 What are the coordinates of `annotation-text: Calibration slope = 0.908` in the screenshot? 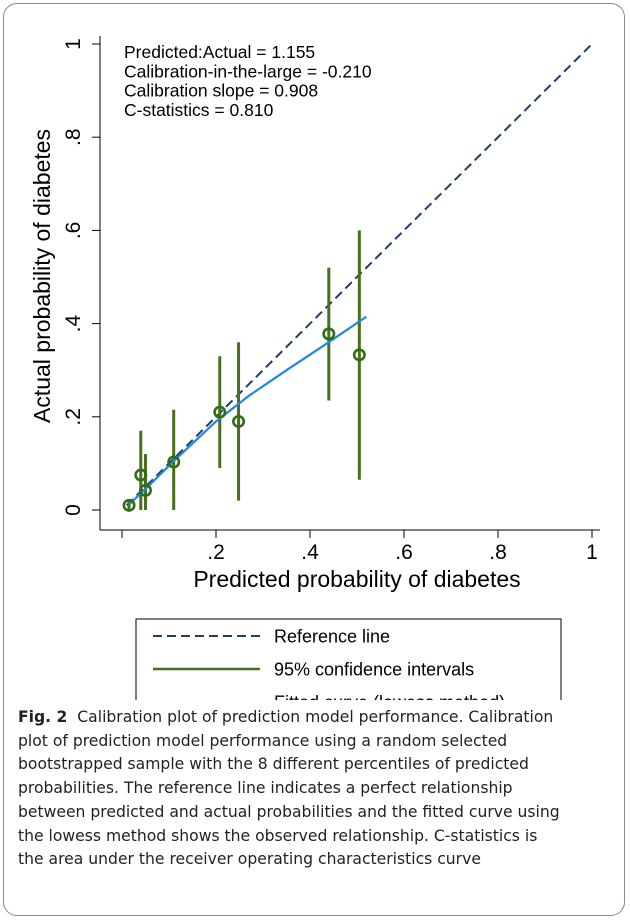 It's located at (221, 91).